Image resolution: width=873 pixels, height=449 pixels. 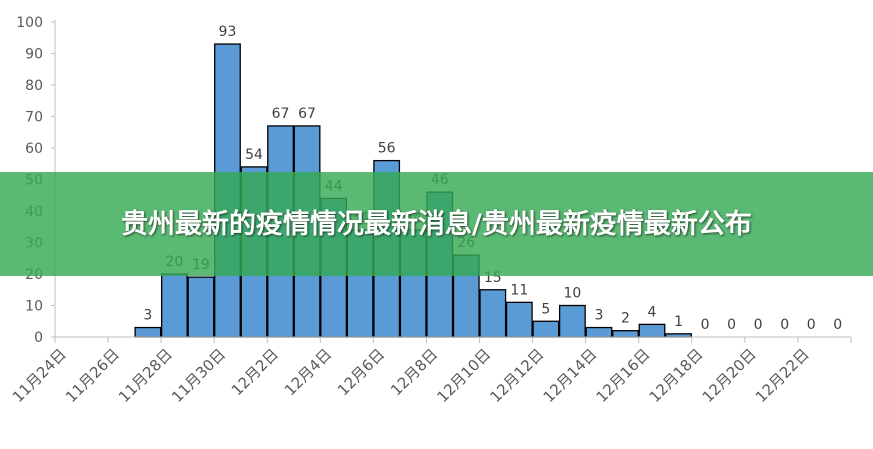 I want to click on data-label: 5, so click(x=545, y=309).